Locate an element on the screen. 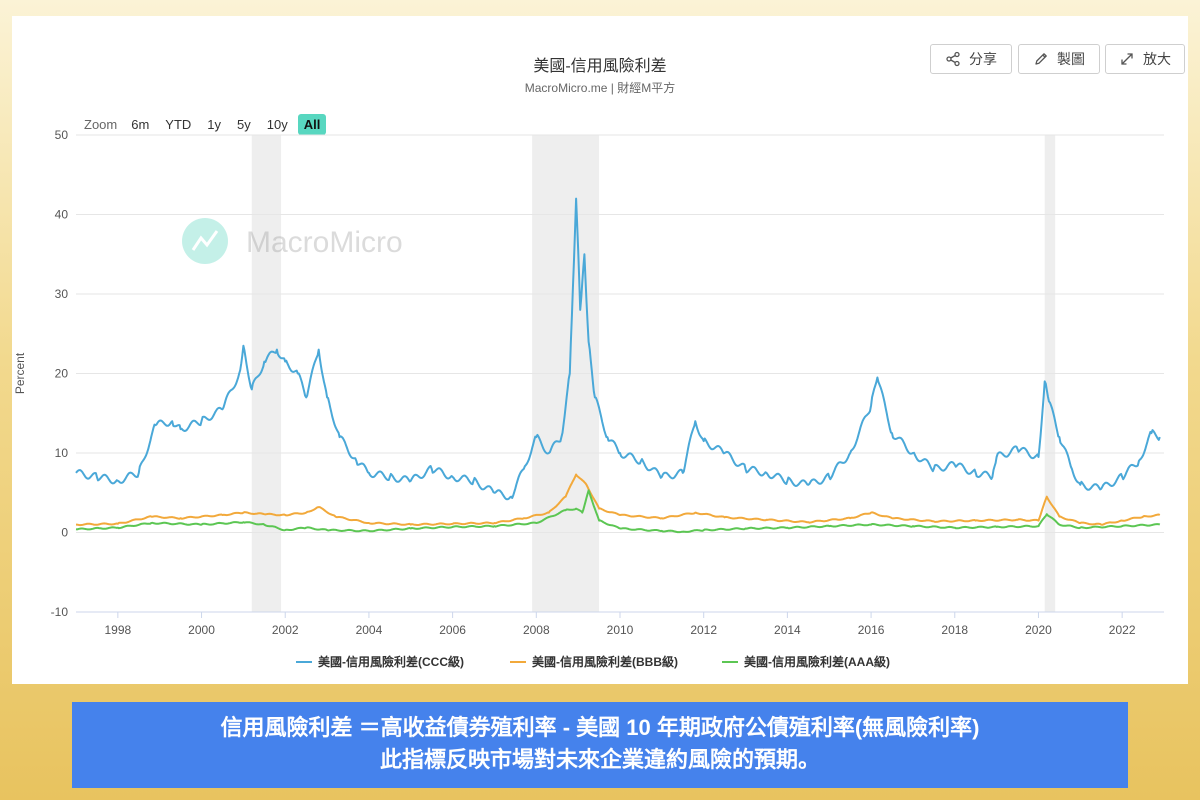 The image size is (1200, 800). x-tick-label: 2020 is located at coordinates (1038, 630).